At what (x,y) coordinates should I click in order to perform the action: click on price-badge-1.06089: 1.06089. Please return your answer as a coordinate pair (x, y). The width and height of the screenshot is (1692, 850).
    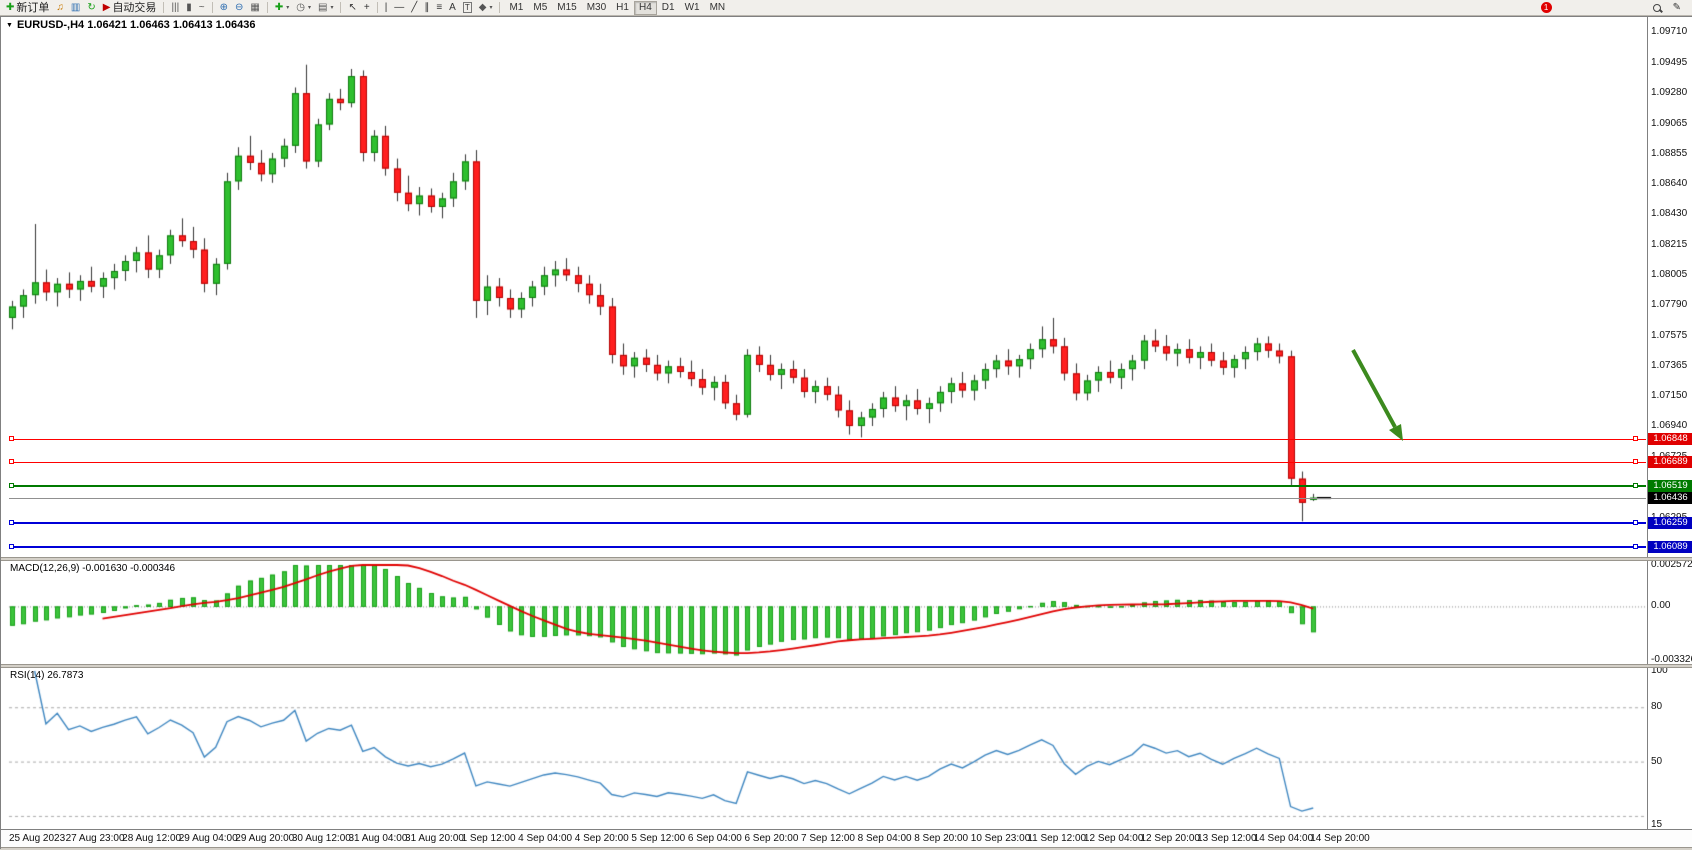
    Looking at the image, I should click on (1670, 547).